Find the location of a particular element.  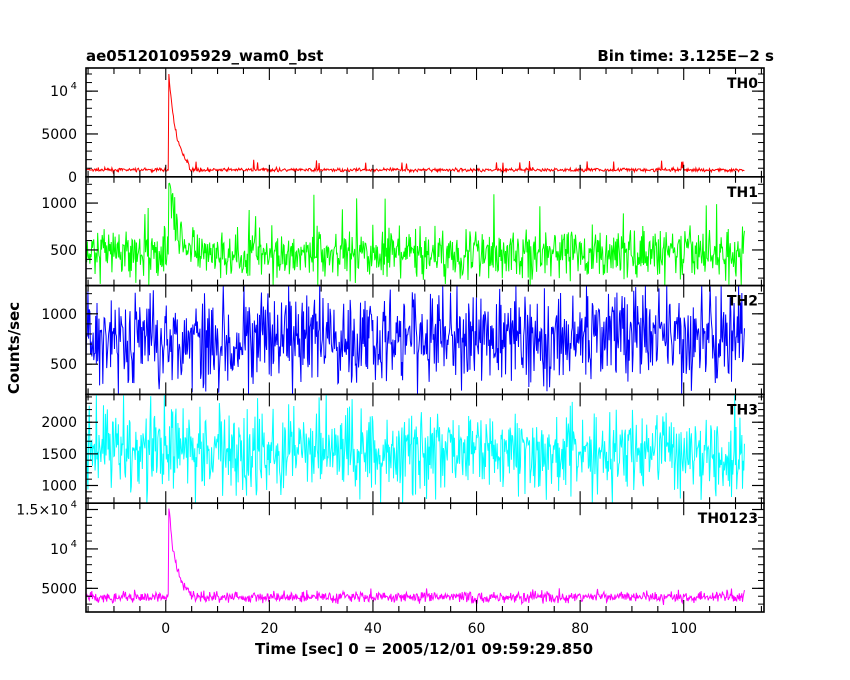

series-th0123 is located at coordinates (415, 557).